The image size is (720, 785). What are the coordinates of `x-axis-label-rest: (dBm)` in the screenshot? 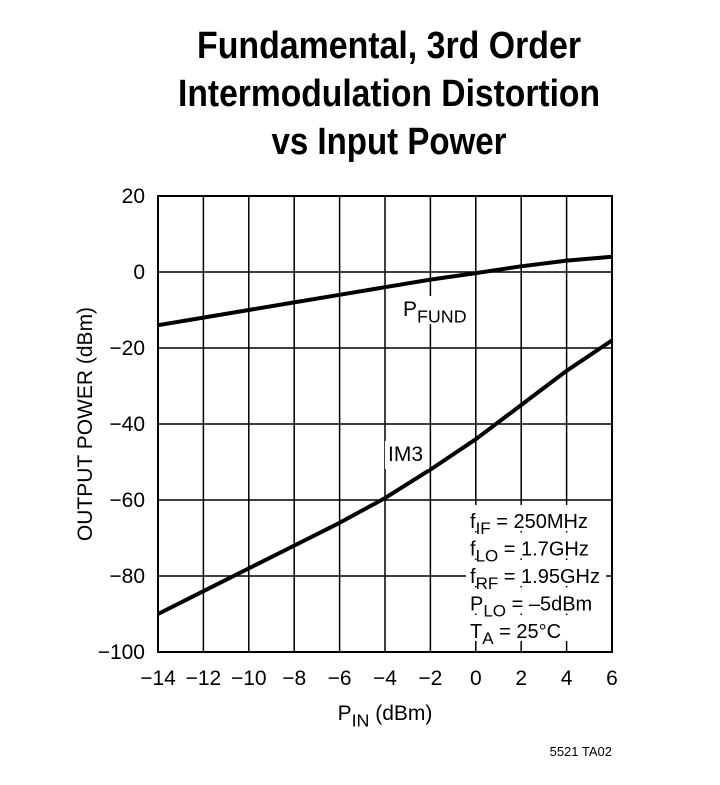 It's located at (400, 713).